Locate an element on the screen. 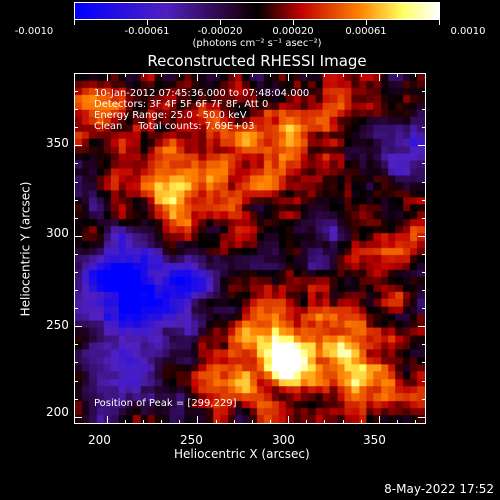  detectors-info: Detectors: 3F 4F 5F 6F 7F 8F, Att 0 is located at coordinates (181, 104).